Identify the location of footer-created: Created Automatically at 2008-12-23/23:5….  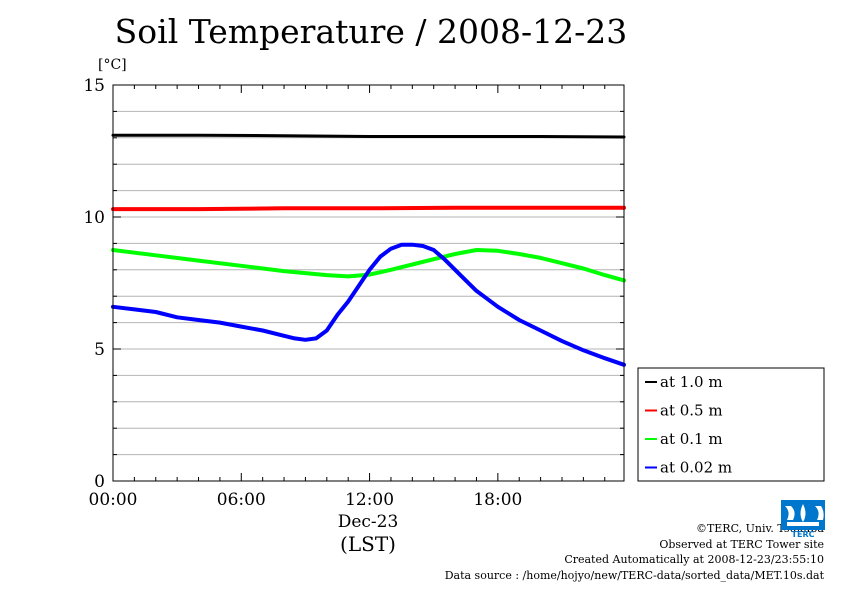
(694, 559).